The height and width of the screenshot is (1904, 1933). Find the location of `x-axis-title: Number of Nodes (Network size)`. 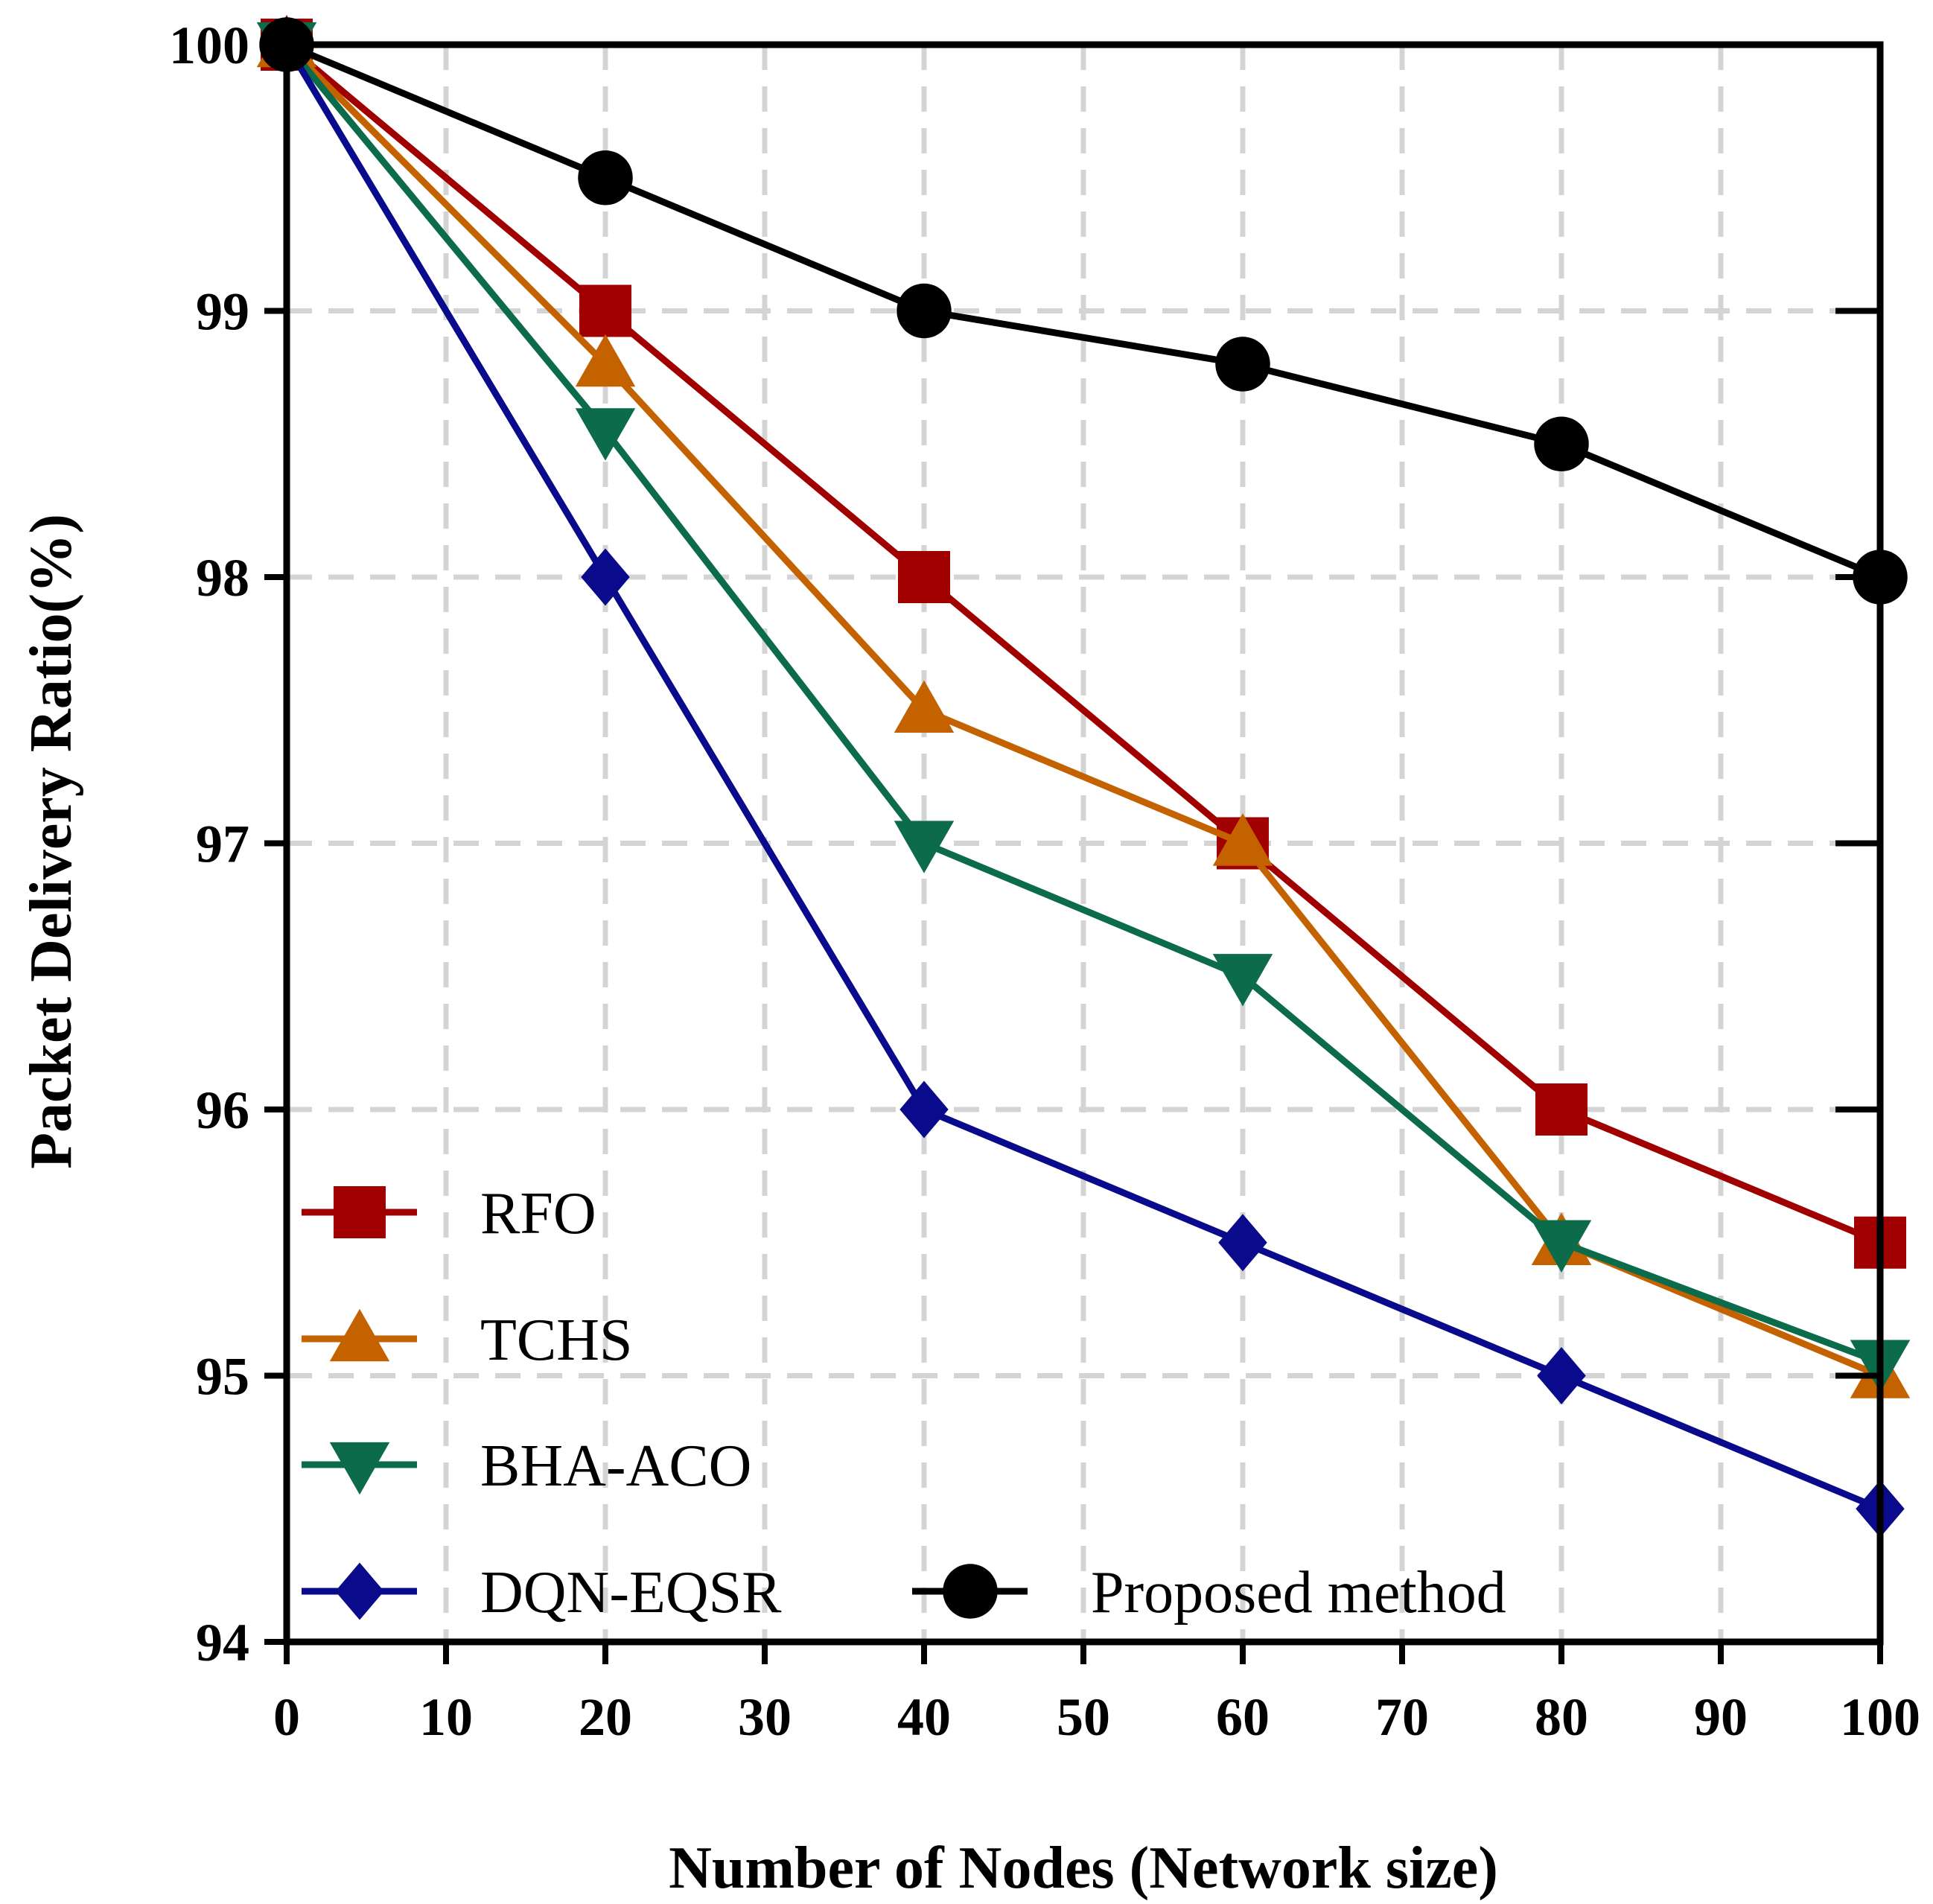

x-axis-title: Number of Nodes (Network size) is located at coordinates (1083, 1868).